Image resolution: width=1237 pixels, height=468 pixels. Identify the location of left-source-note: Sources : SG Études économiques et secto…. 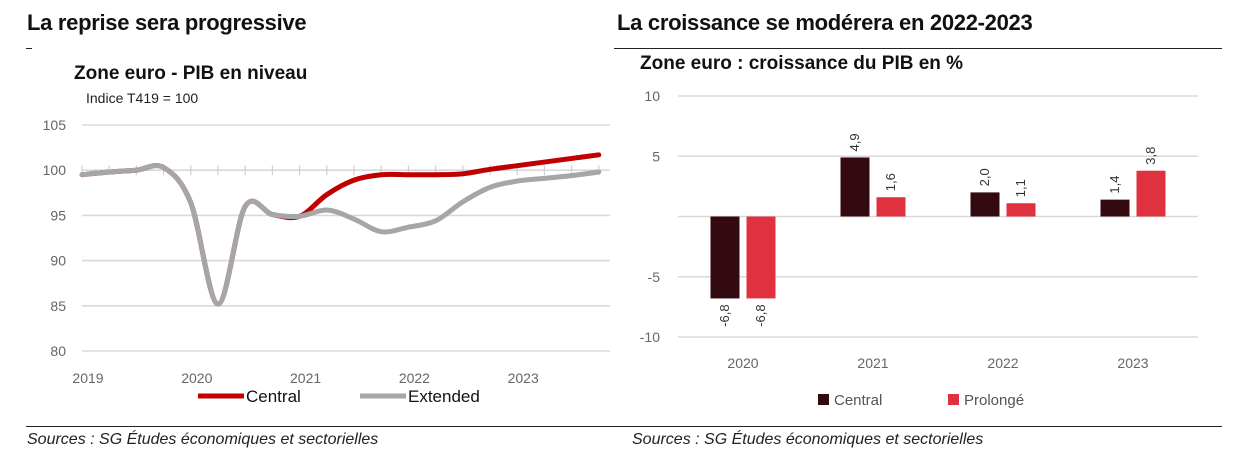
(203, 439).